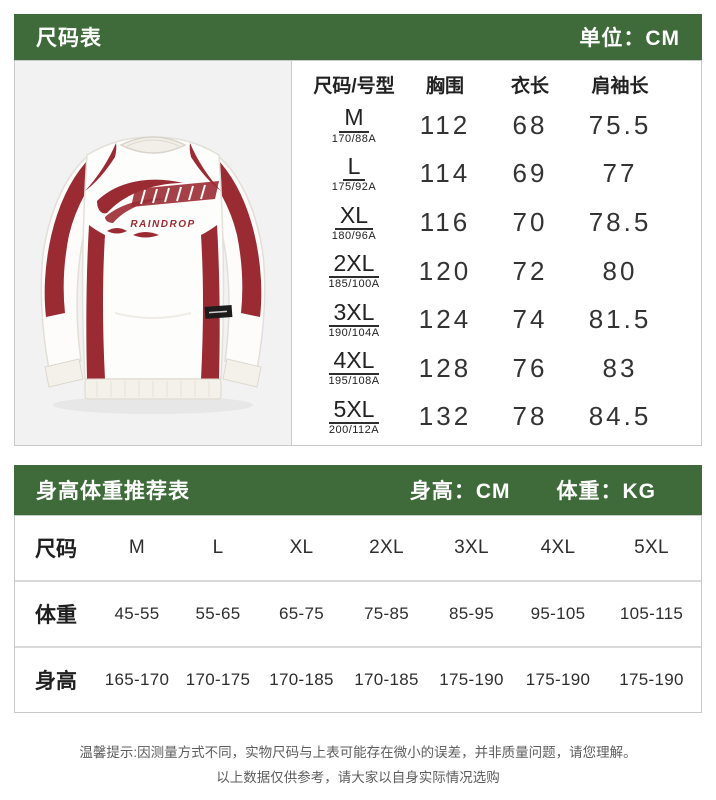 The height and width of the screenshot is (800, 716). I want to click on size-label: 3XL, so click(354, 313).